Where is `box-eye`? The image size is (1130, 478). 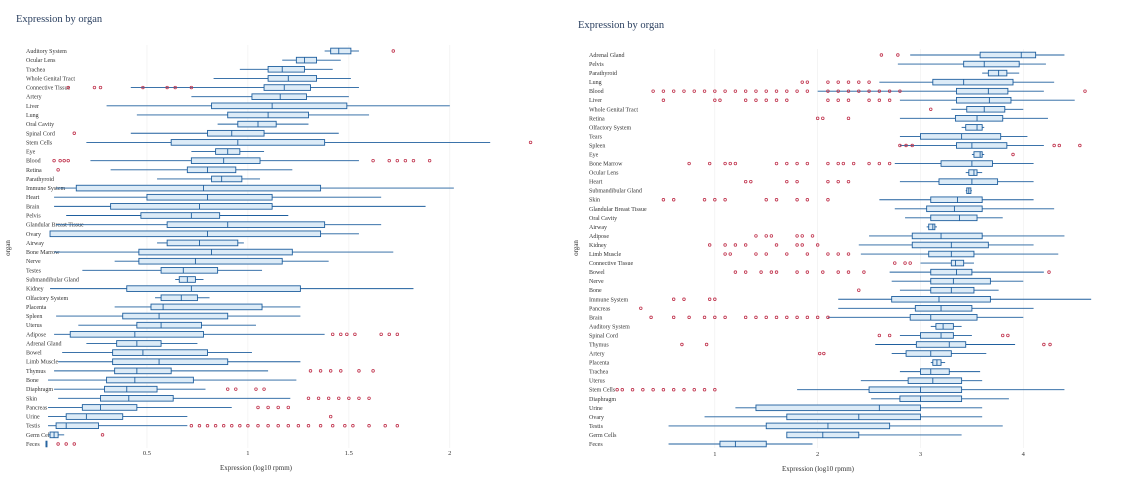 box-eye is located at coordinates (993, 154).